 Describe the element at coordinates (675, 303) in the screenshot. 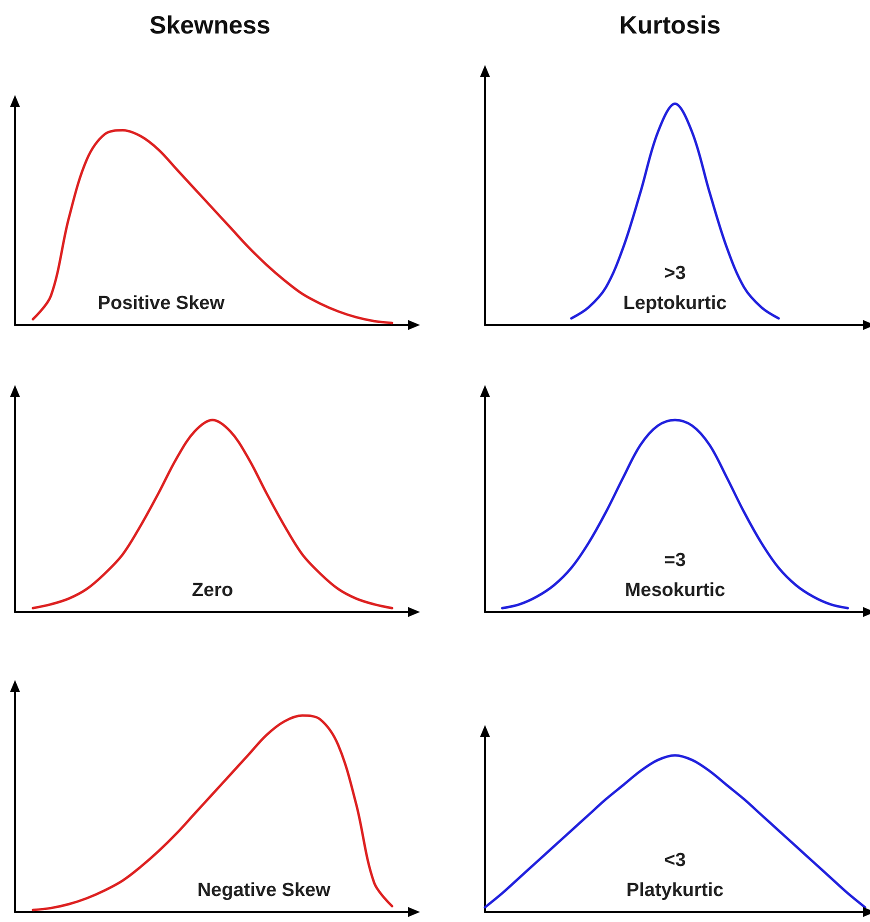

I see `annotation: Leptokurtic` at that location.